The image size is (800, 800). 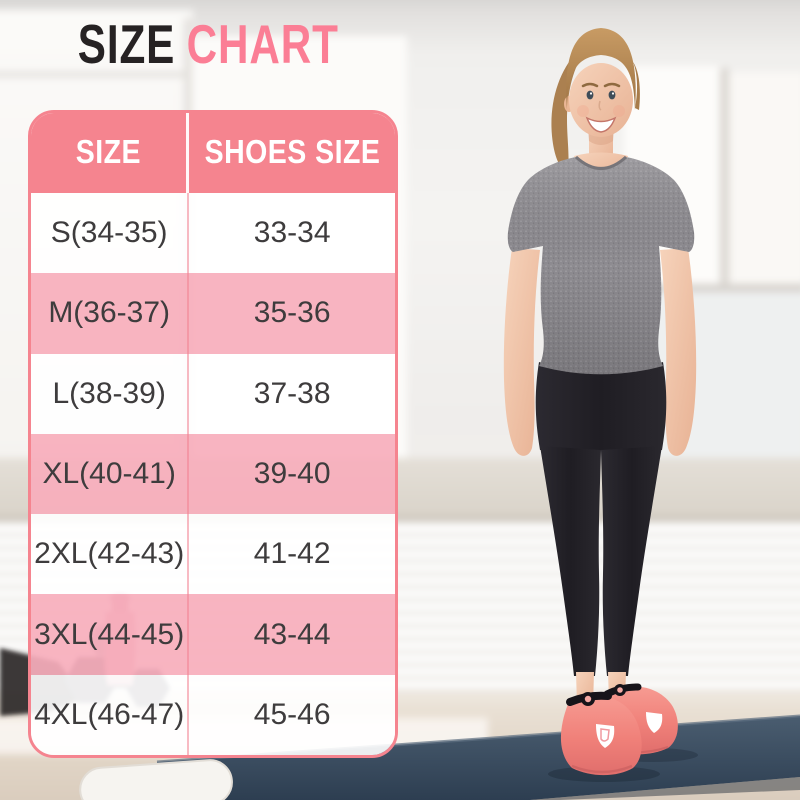 I want to click on window-frame-vertical-right, so click(x=724, y=179).